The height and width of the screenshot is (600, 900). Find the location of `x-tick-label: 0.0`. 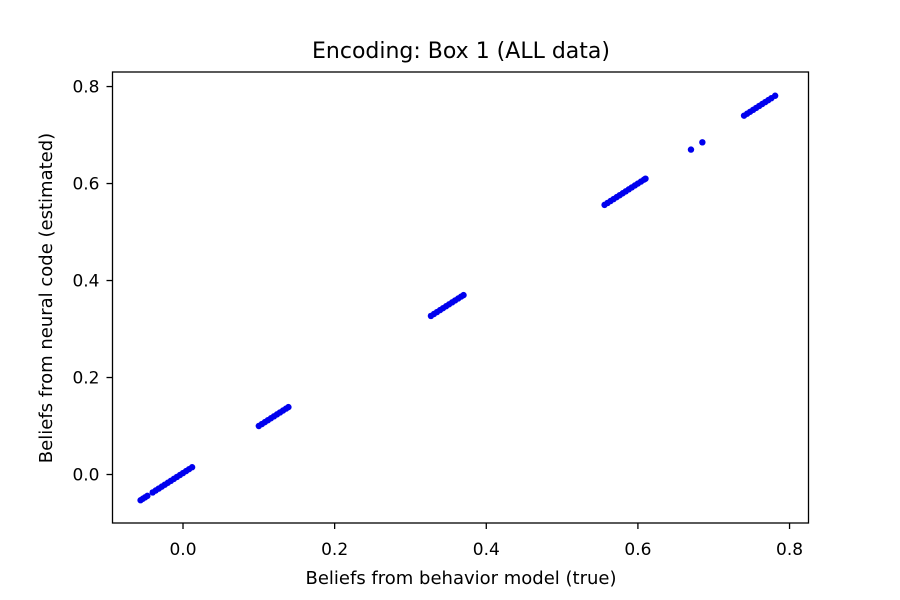

x-tick-label: 0.0 is located at coordinates (182, 550).